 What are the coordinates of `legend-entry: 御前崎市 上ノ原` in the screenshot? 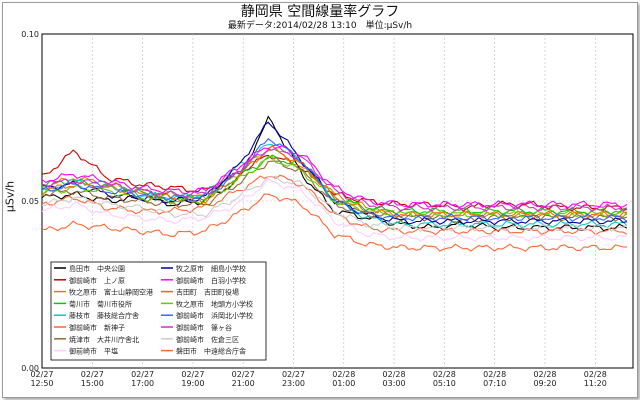 It's located at (97, 280).